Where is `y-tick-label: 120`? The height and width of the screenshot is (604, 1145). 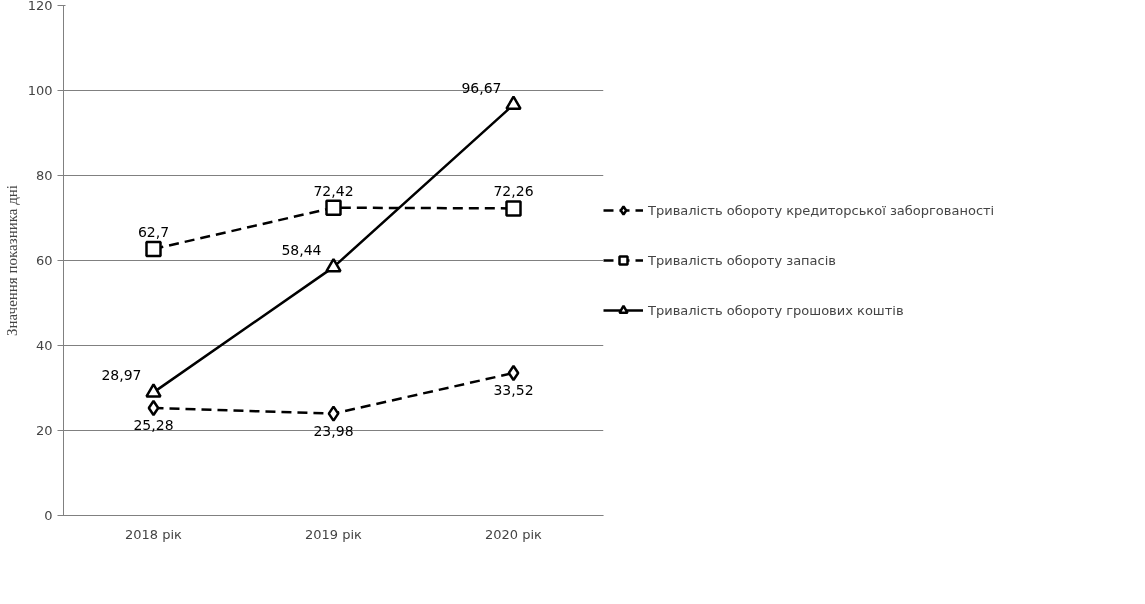
y-tick-label: 120 is located at coordinates (40, 6).